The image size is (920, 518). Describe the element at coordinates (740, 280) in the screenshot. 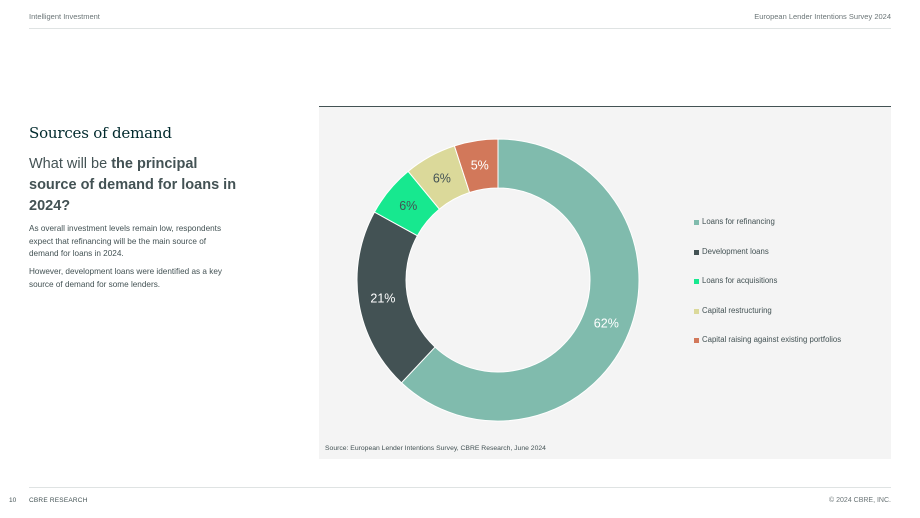

I see `legend-label: Loans for acquisitions` at that location.